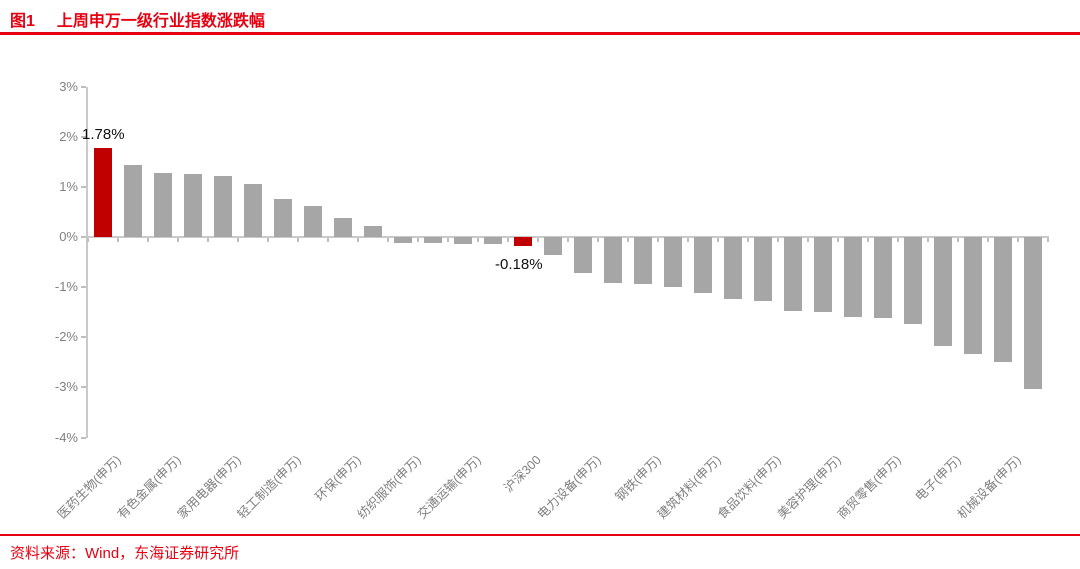 This screenshot has width=1080, height=569. Describe the element at coordinates (869, 487) in the screenshot. I see `x-category-label: 商贸零售(申万)` at that location.